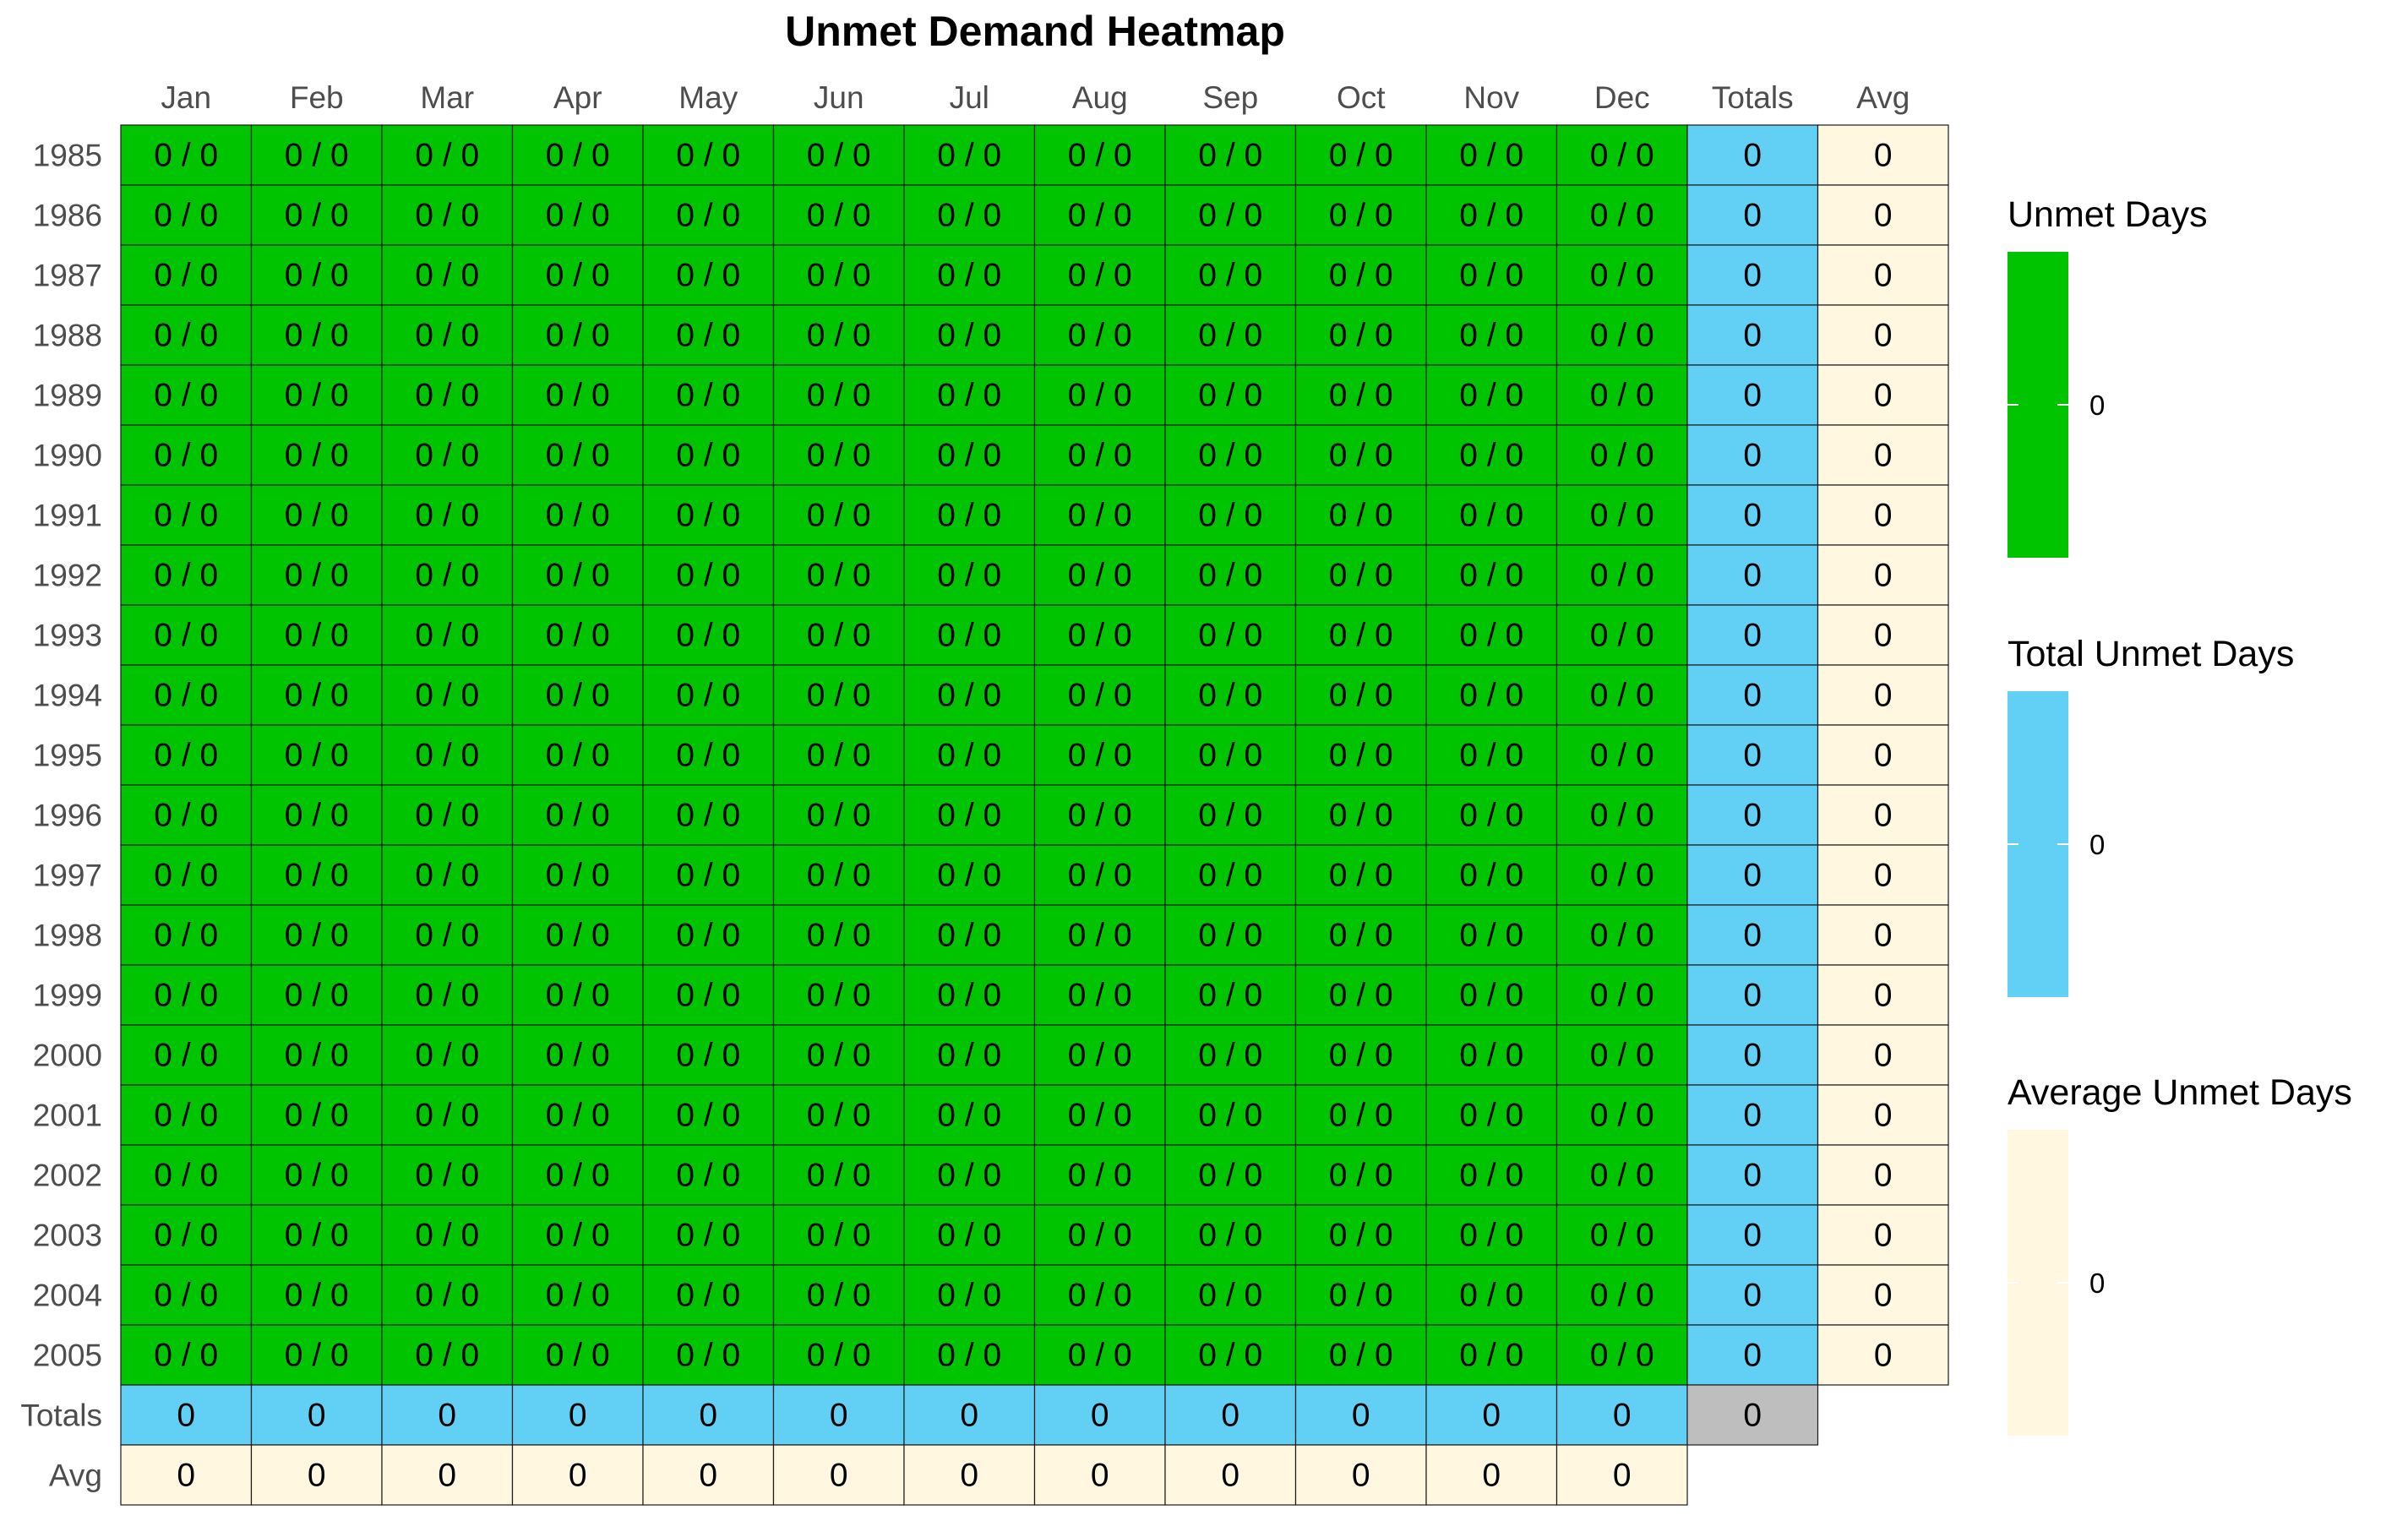 This screenshot has width=2408, height=1521. What do you see at coordinates (970, 97) in the screenshot?
I see `column-label: Jul` at bounding box center [970, 97].